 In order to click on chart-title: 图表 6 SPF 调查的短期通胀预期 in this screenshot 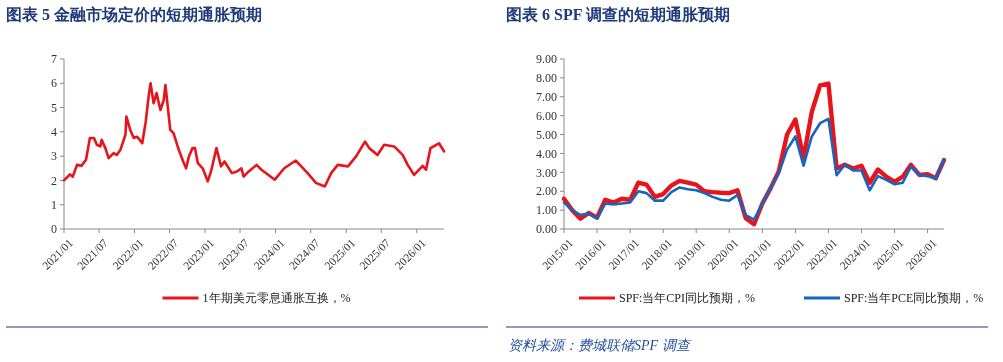, I will do `click(618, 14)`.